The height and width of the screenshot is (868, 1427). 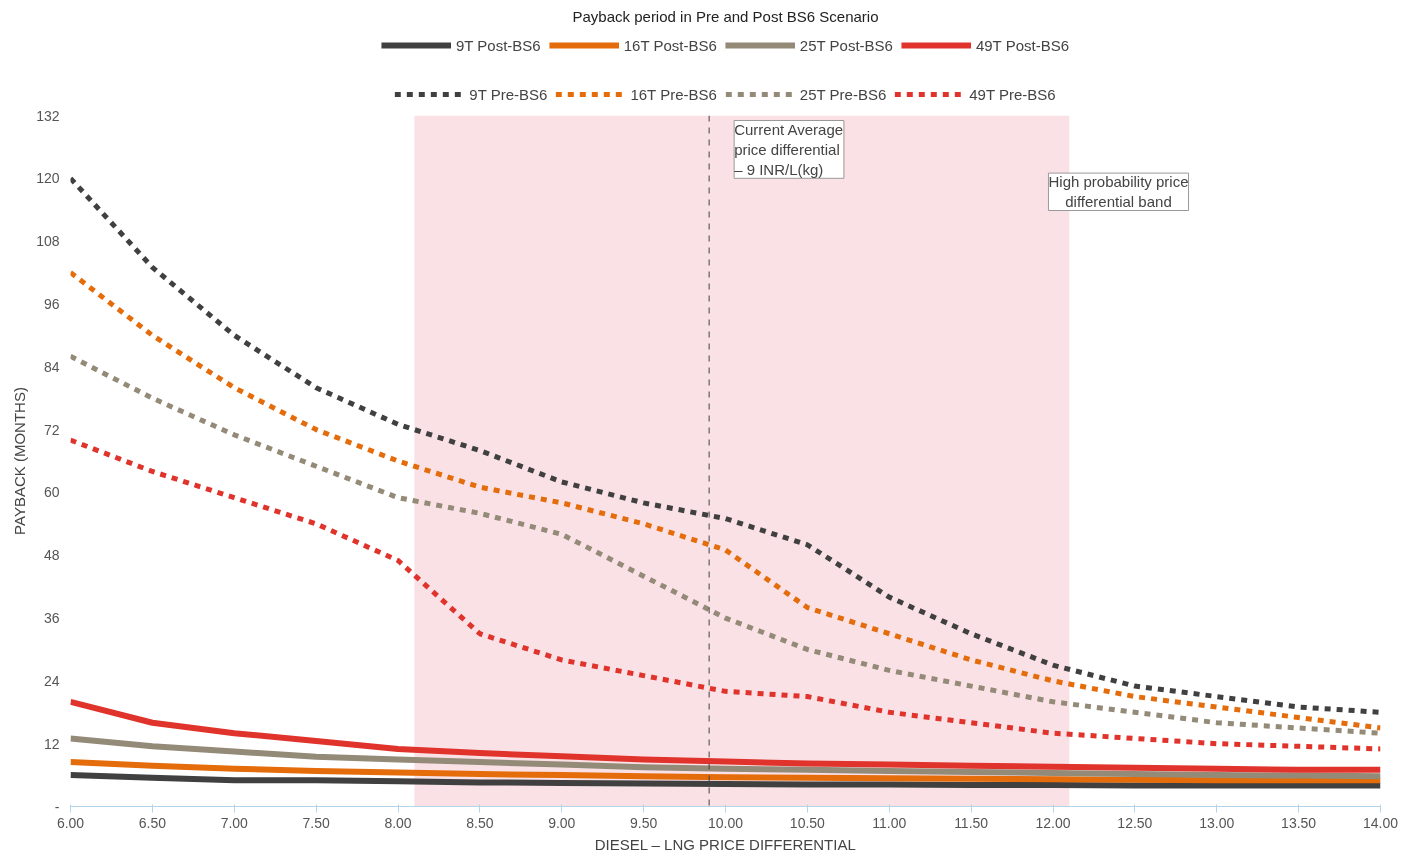 What do you see at coordinates (51, 618) in the screenshot?
I see `y-tick-label: 36` at bounding box center [51, 618].